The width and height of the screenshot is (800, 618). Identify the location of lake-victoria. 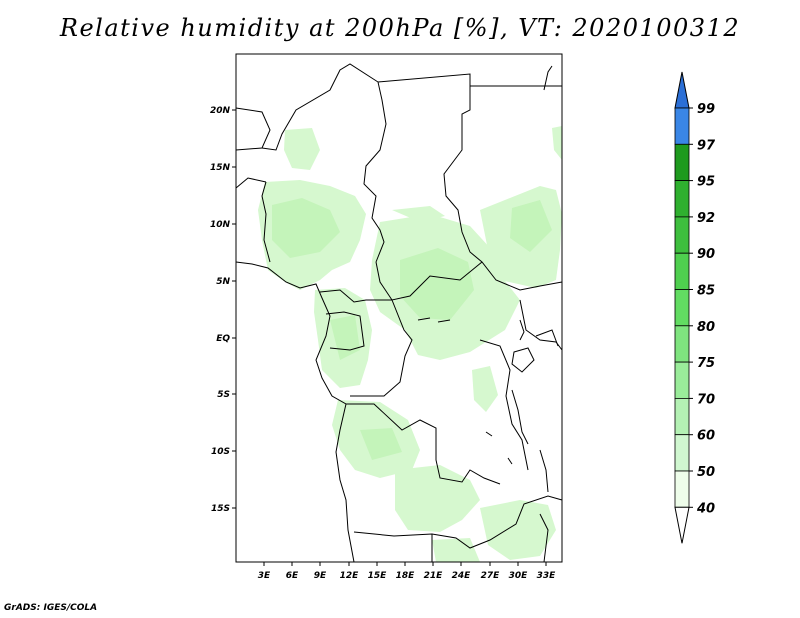
(523, 360).